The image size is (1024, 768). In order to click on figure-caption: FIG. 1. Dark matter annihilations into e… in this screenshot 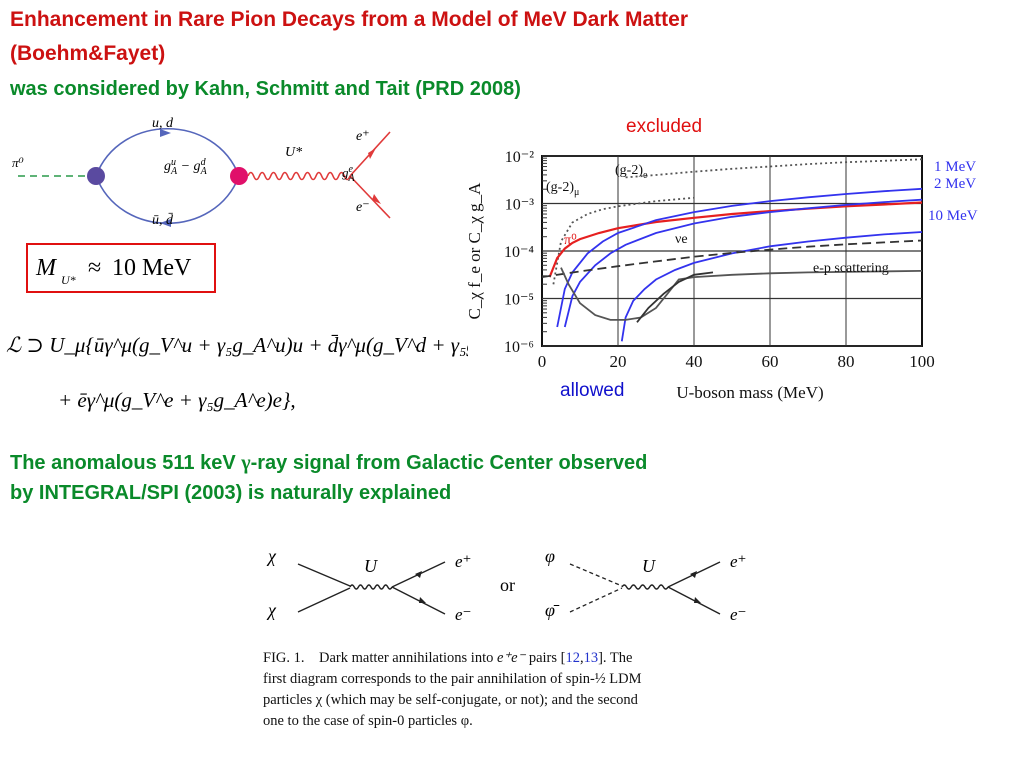, I will do `click(452, 689)`.